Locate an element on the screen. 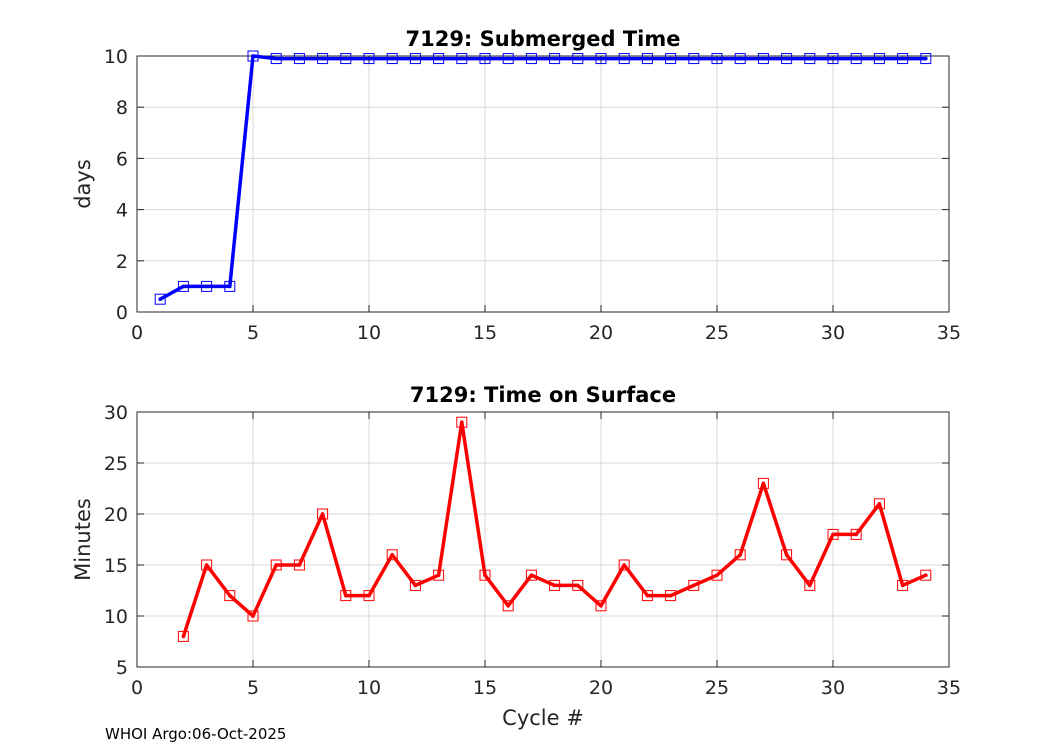  y-tick-label: 20 is located at coordinates (116, 515).